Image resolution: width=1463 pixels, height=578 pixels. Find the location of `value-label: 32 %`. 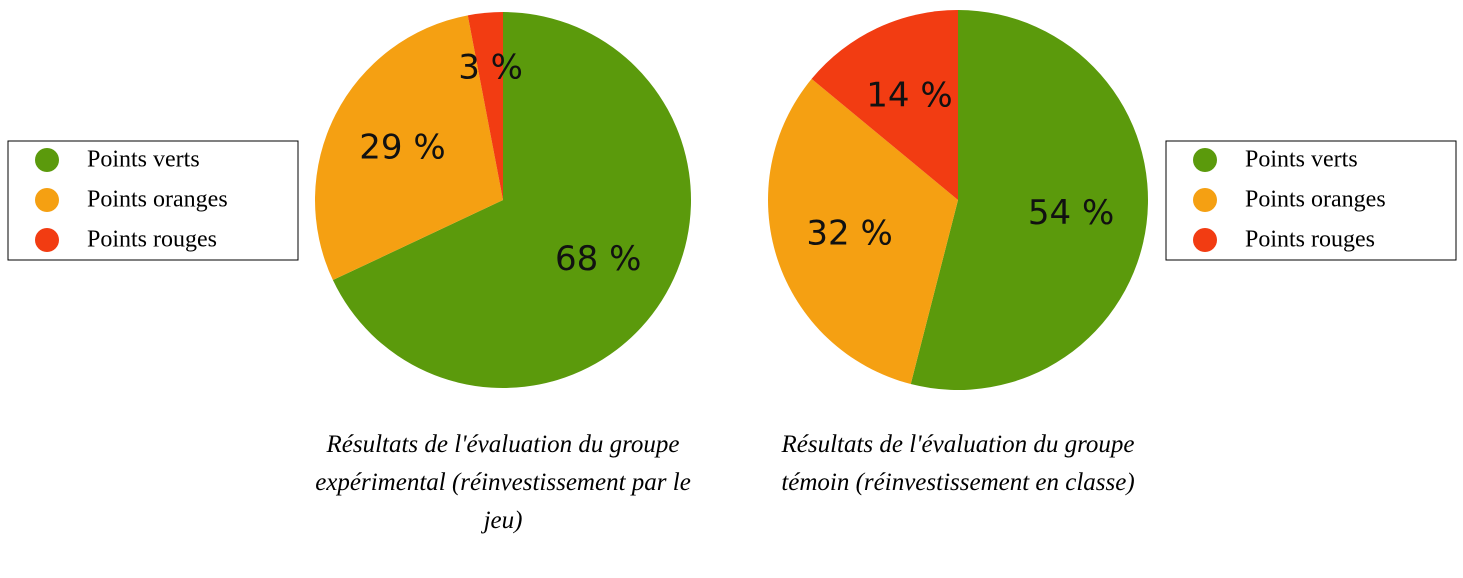

value-label: 32 % is located at coordinates (849, 234).